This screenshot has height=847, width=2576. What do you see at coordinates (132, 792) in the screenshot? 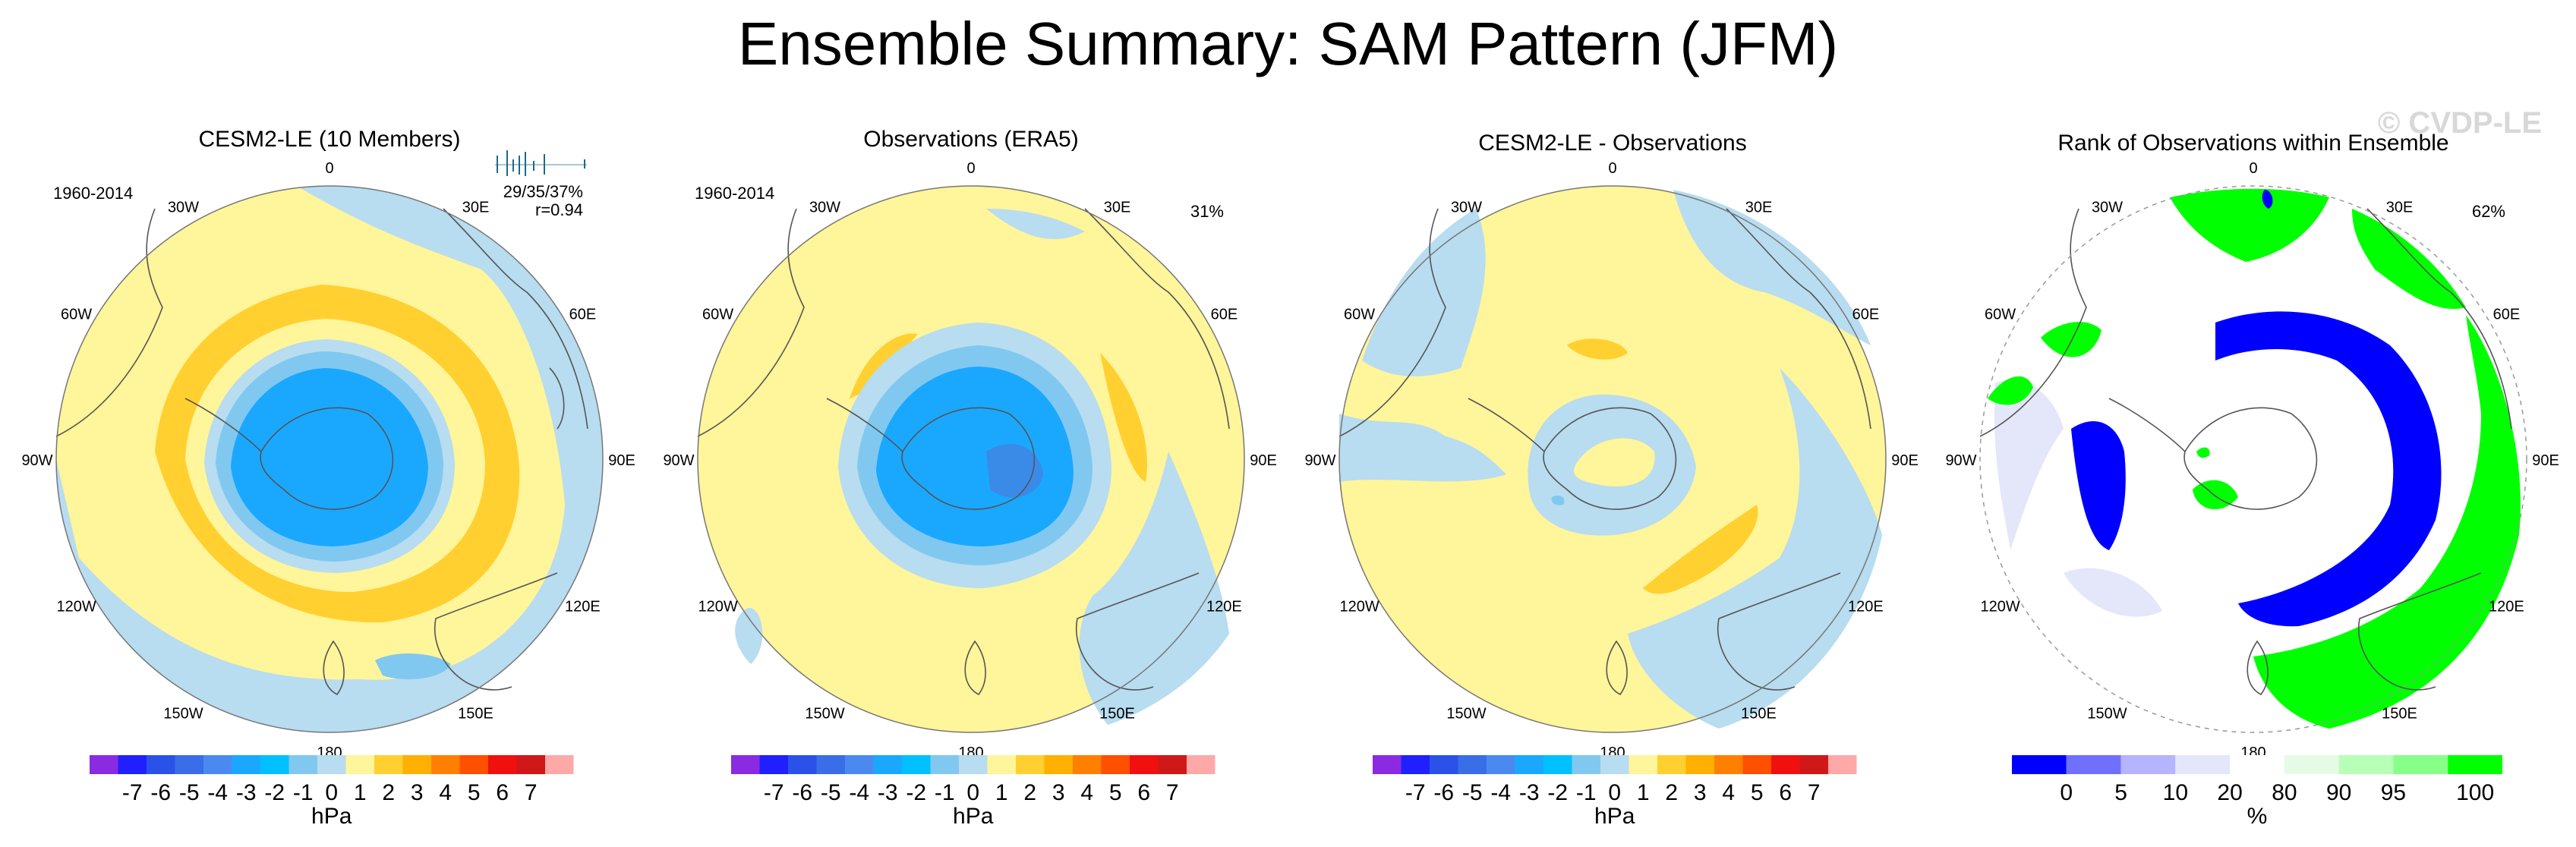
I see `colorbar-tick-label: -7` at bounding box center [132, 792].